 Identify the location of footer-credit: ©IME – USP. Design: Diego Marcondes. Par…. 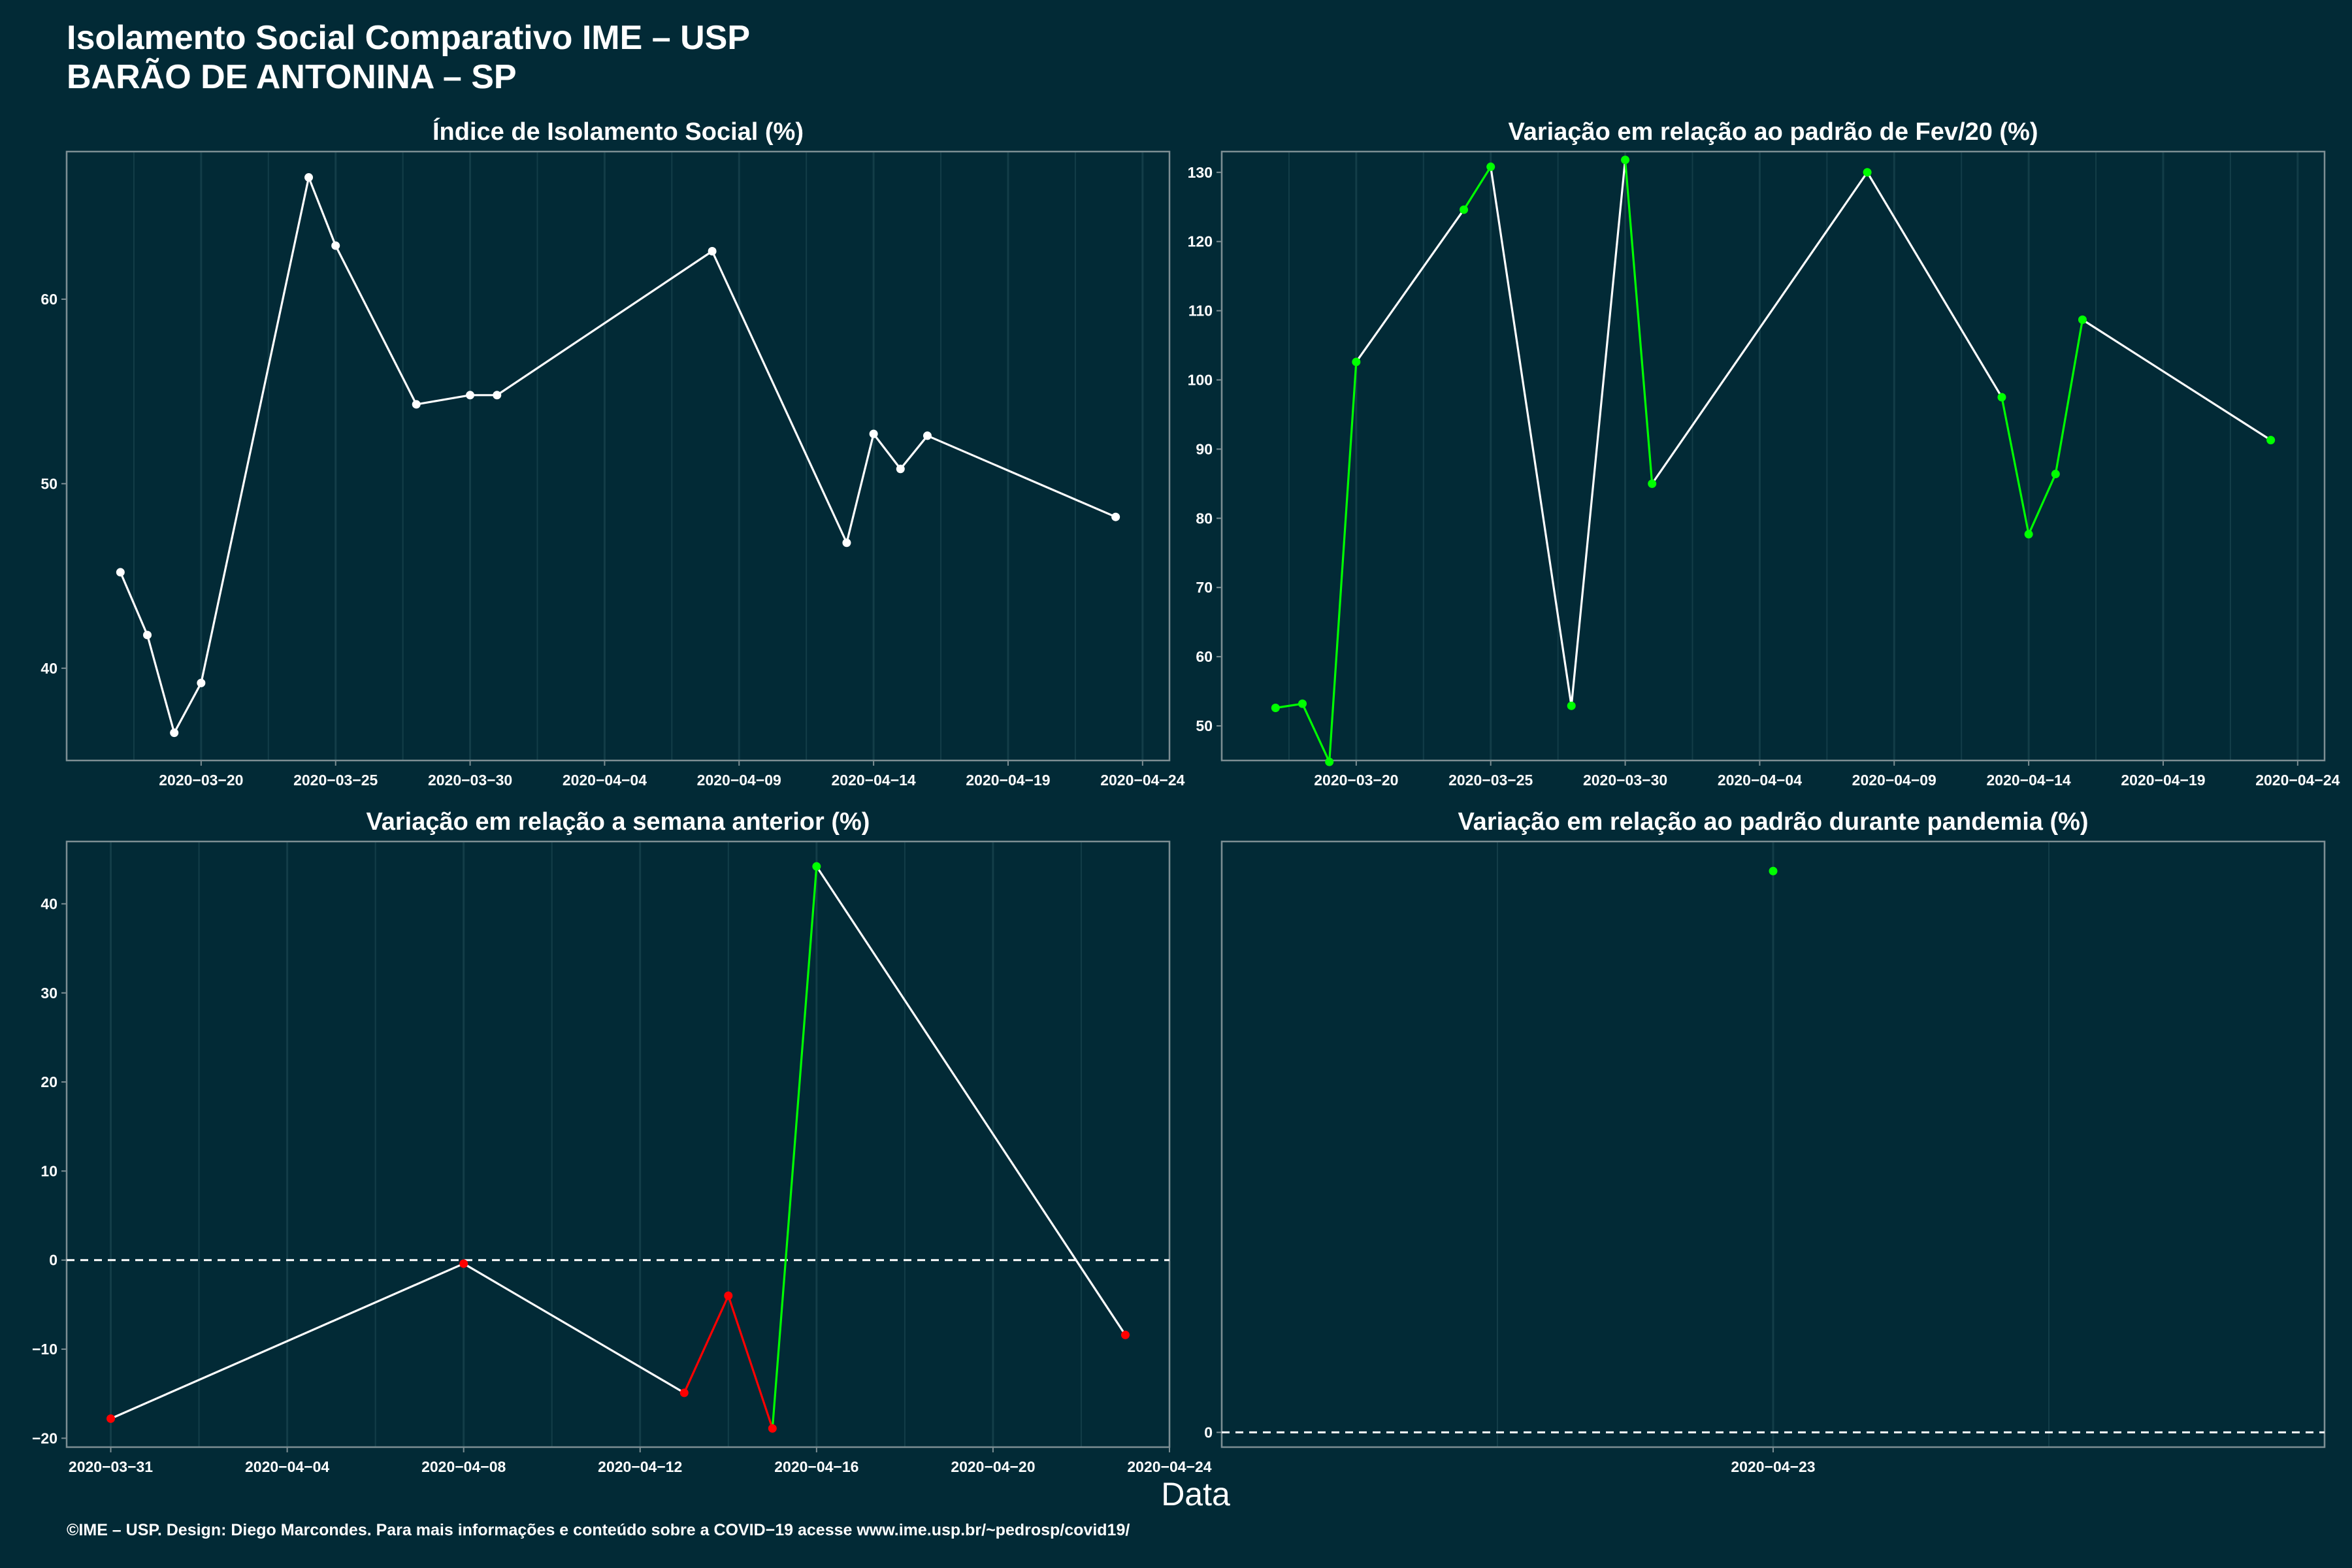
(598, 1530).